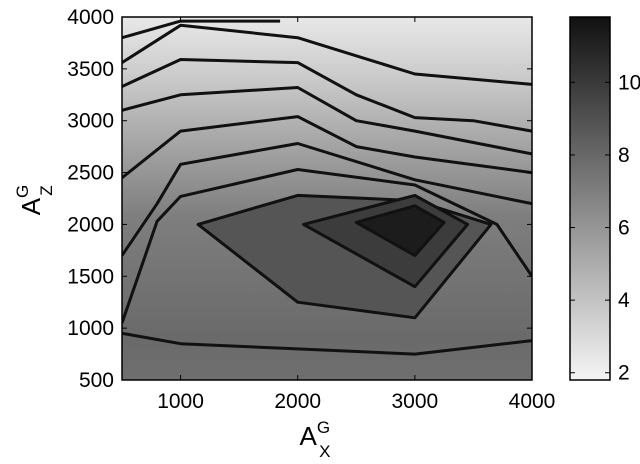 This screenshot has height=464, width=640. I want to click on colorbar-tick-label: 10, so click(629, 82).